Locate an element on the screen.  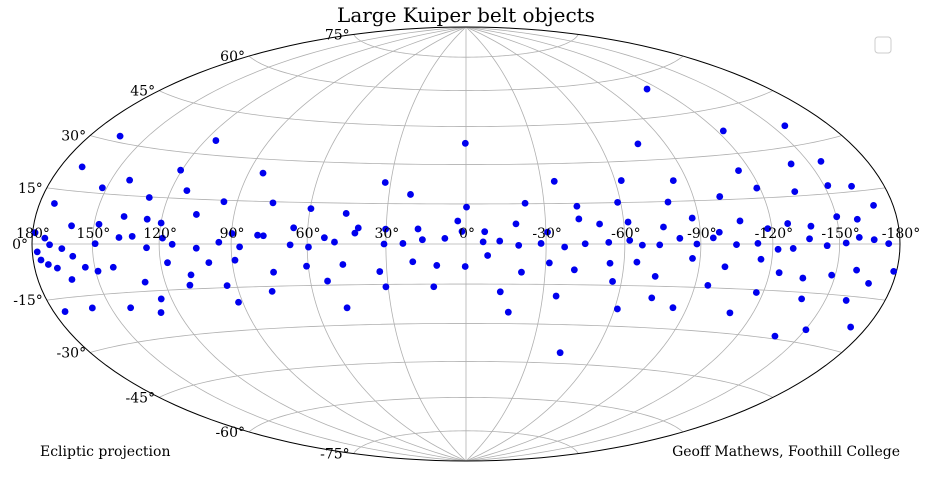
meridian-line is located at coordinates (506, 244).